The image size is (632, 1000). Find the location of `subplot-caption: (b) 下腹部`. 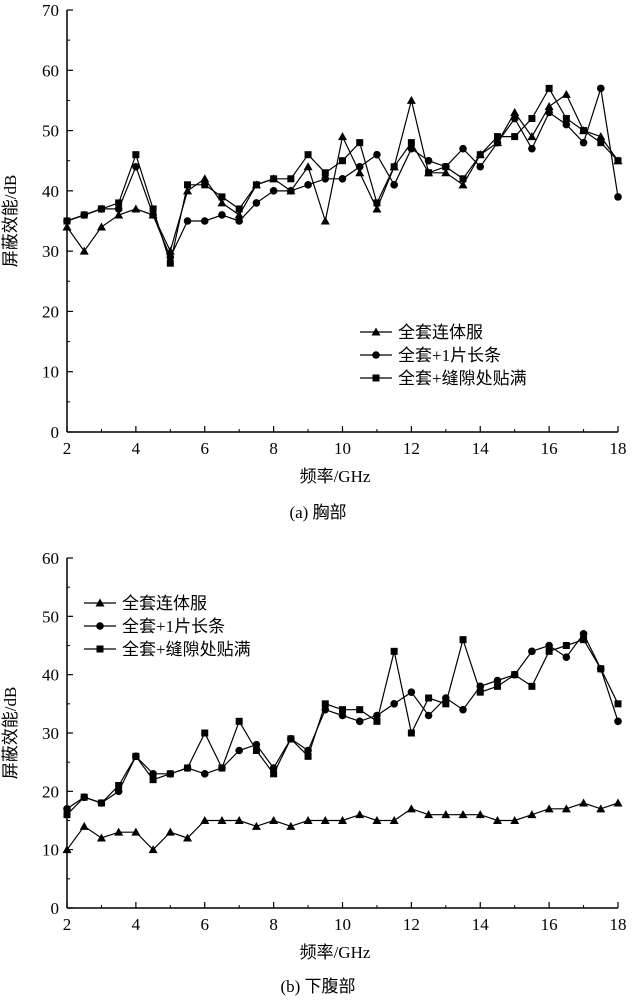

subplot-caption: (b) 下腹部 is located at coordinates (317, 986).